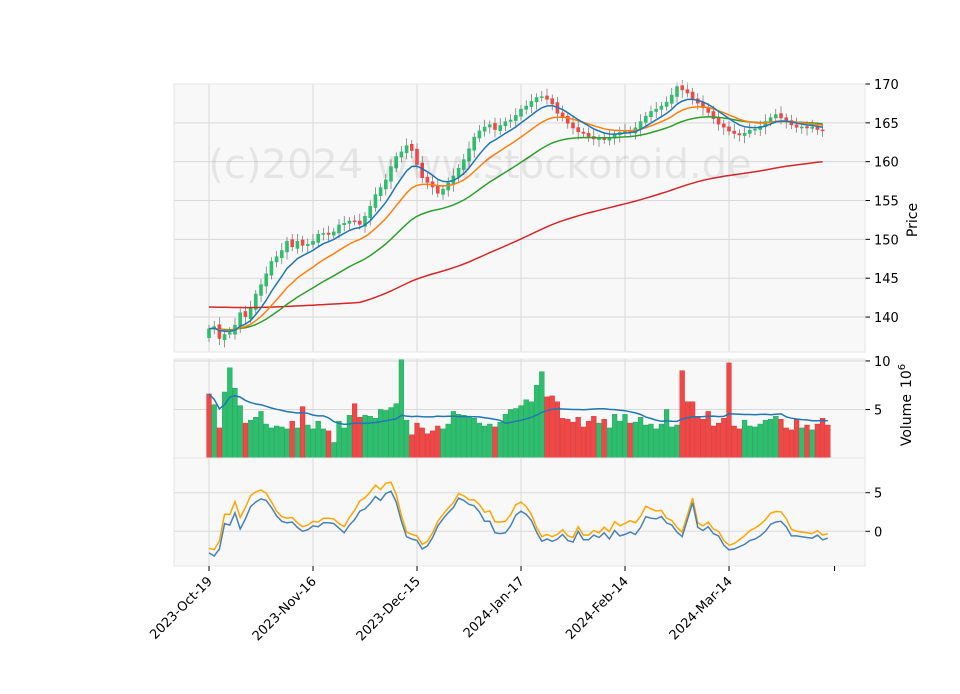 This screenshot has height=694, width=960. I want to click on price-tick-label: 150, so click(886, 240).